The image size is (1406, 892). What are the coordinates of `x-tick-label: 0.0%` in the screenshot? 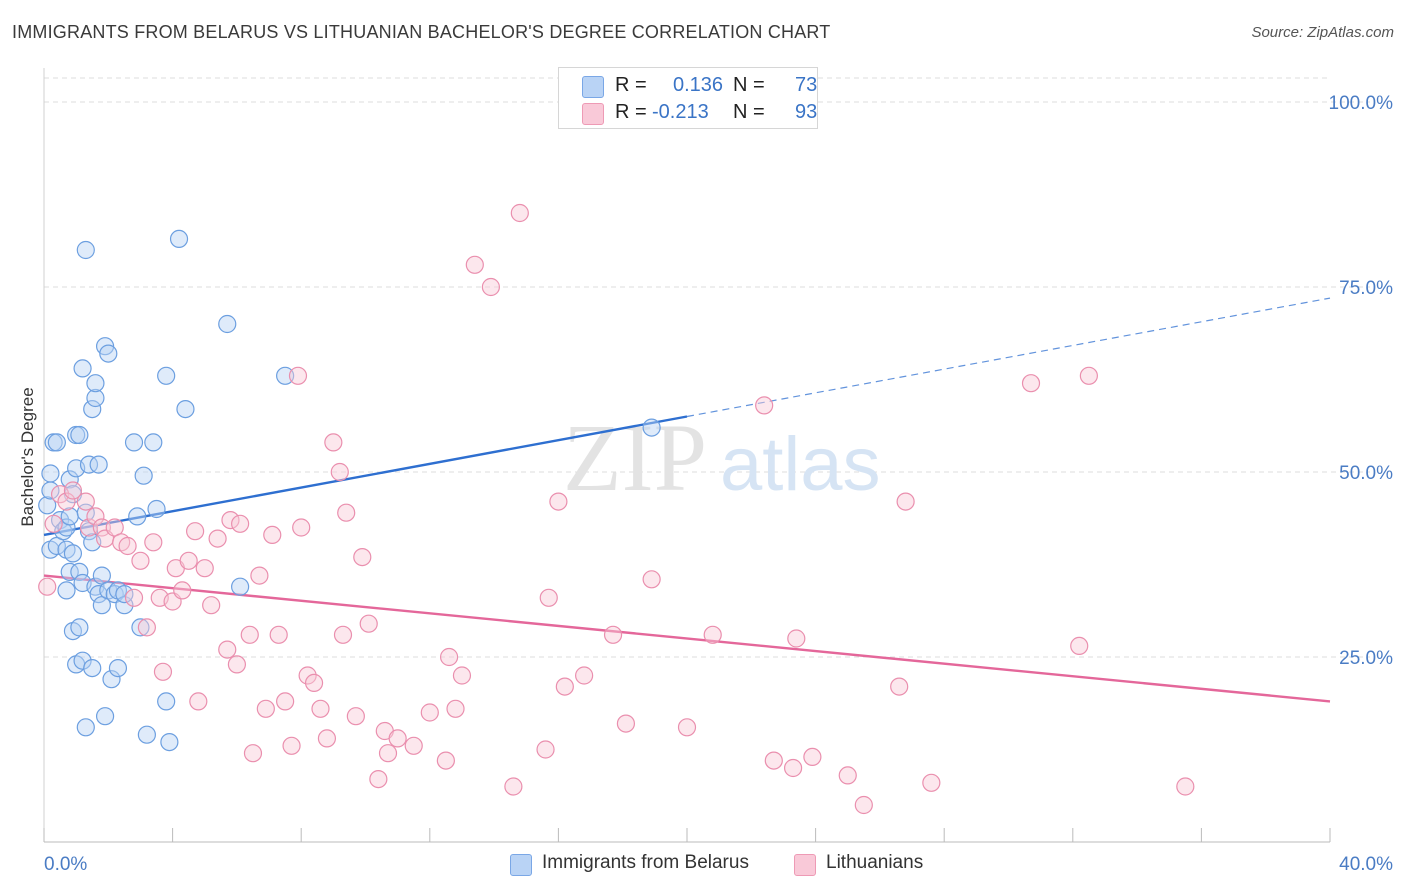 It's located at (65, 864).